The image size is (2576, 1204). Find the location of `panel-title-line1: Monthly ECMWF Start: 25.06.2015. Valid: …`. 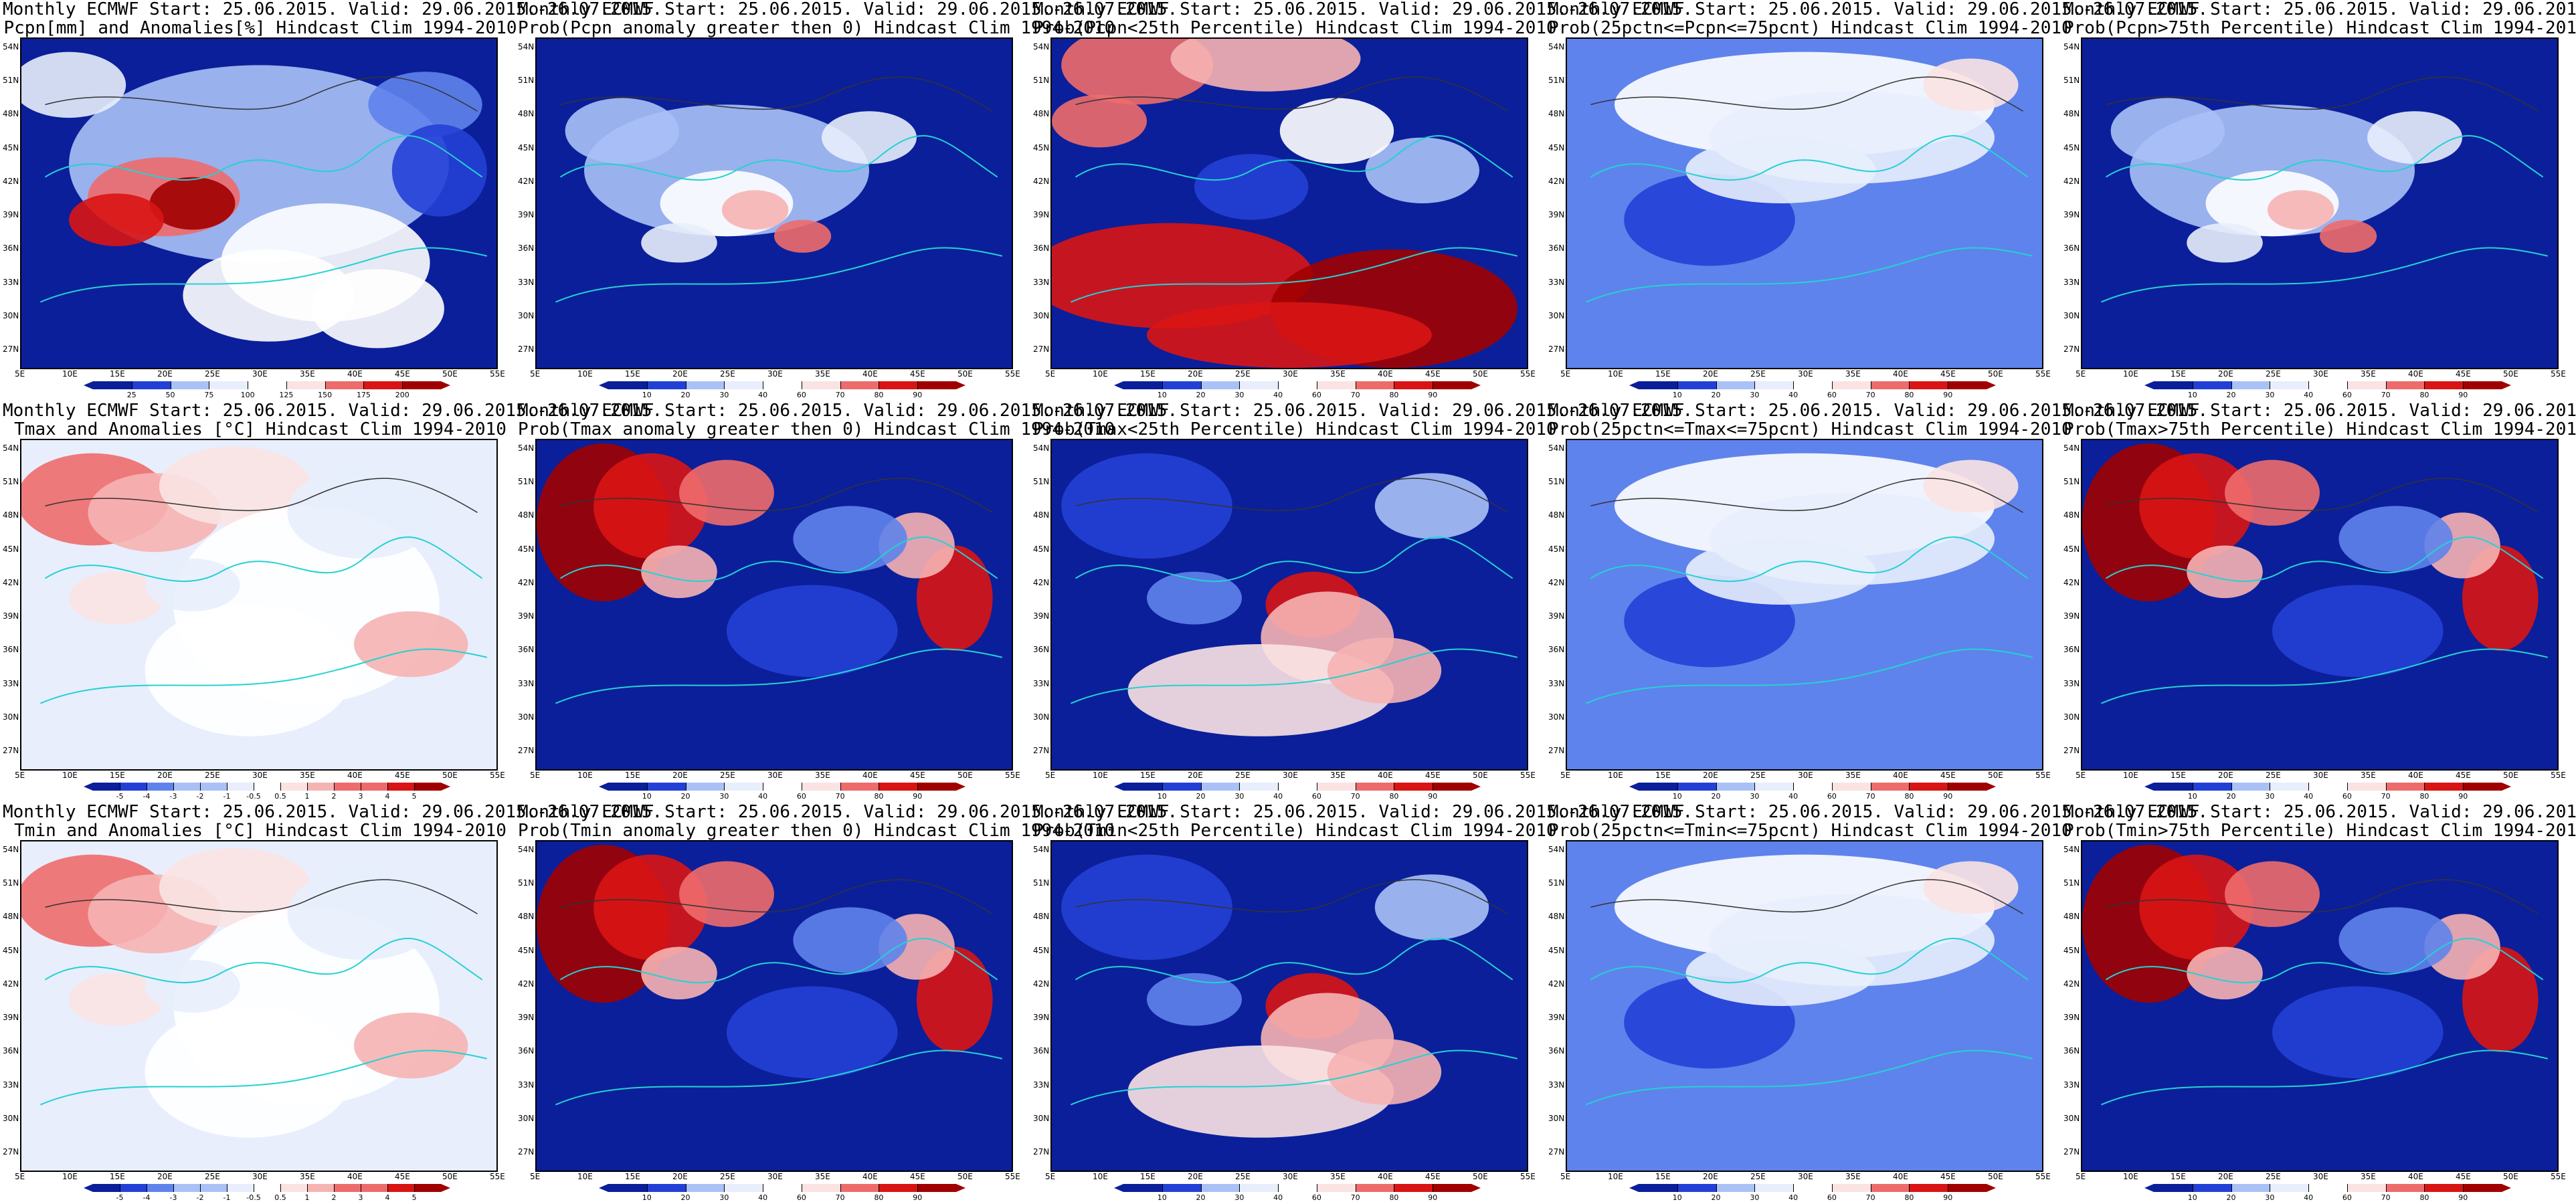

panel-title-line1: Monthly ECMWF Start: 25.06.2015. Valid: … is located at coordinates (848, 9).